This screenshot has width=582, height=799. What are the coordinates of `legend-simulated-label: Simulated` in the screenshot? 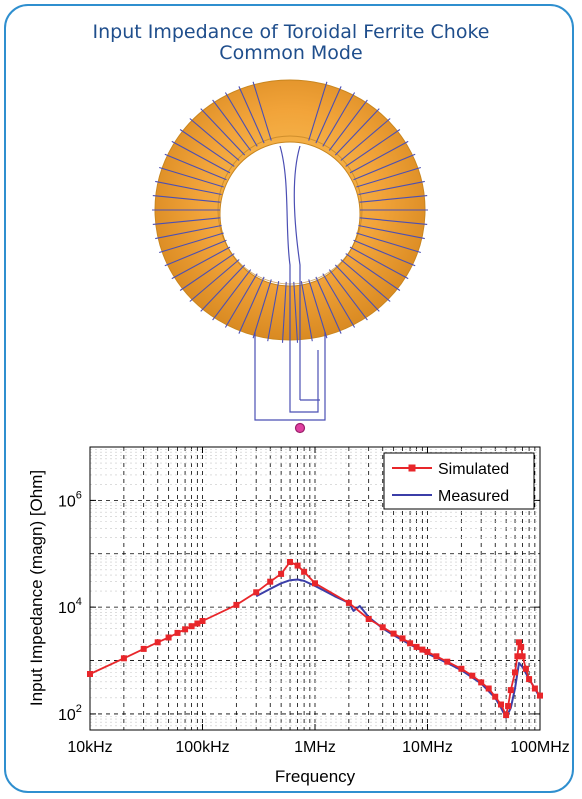 It's located at (473, 469).